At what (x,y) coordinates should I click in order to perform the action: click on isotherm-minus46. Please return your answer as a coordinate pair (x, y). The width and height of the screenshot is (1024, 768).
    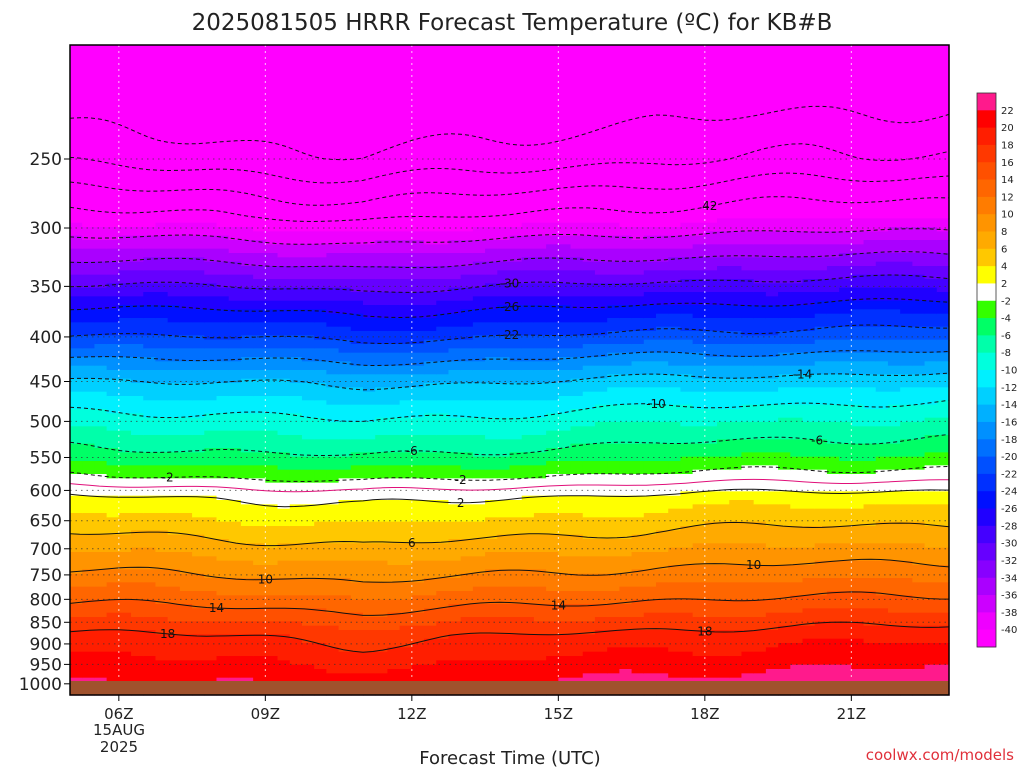
    Looking at the image, I should click on (509, 163).